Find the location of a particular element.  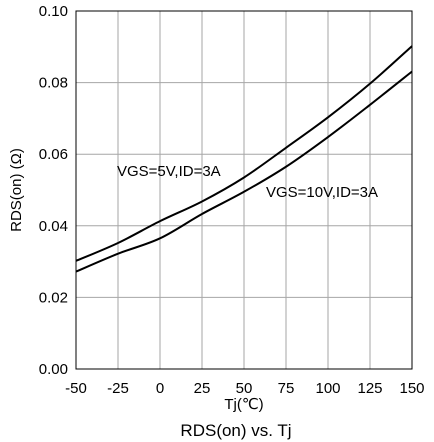

y-tick-label: 0.06 is located at coordinates (53, 154).